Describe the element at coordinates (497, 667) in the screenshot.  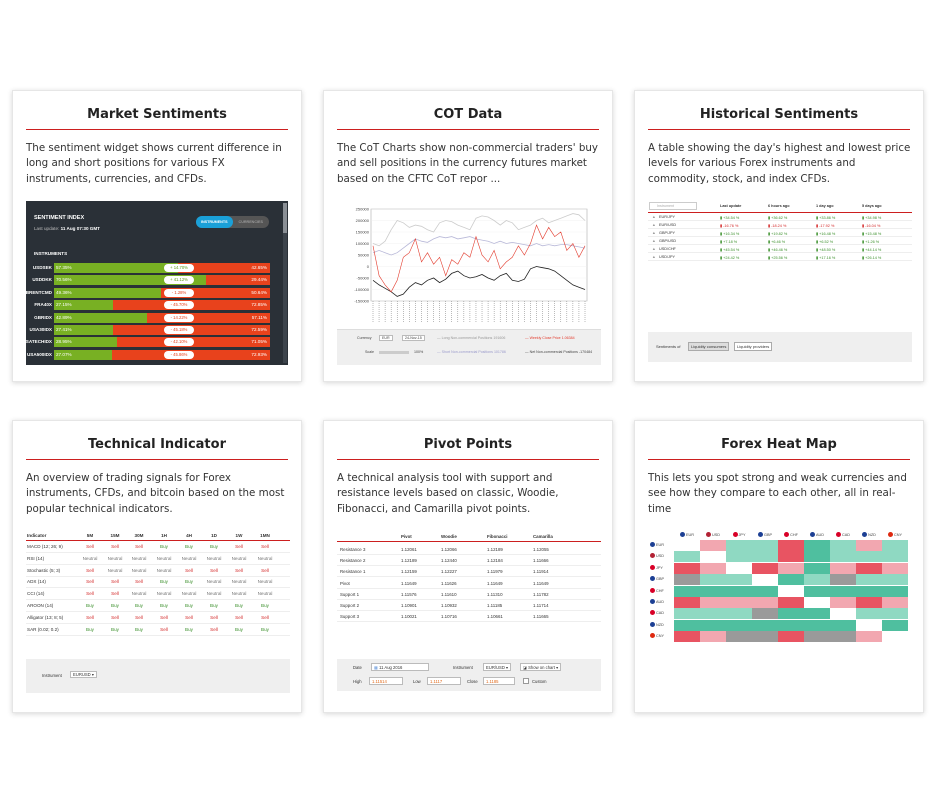
I see `instrument-select: EUR/USD ▾` at that location.